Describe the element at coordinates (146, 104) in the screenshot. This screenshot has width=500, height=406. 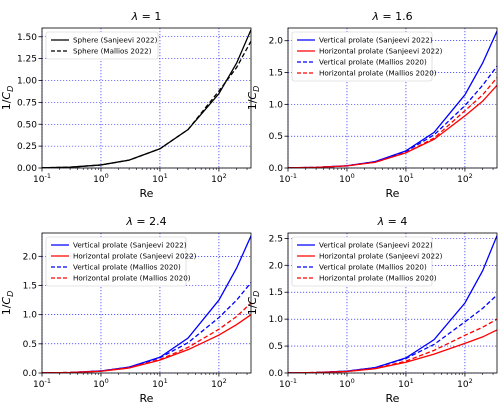
I see `series-line-sphere-mallios-2022` at that location.